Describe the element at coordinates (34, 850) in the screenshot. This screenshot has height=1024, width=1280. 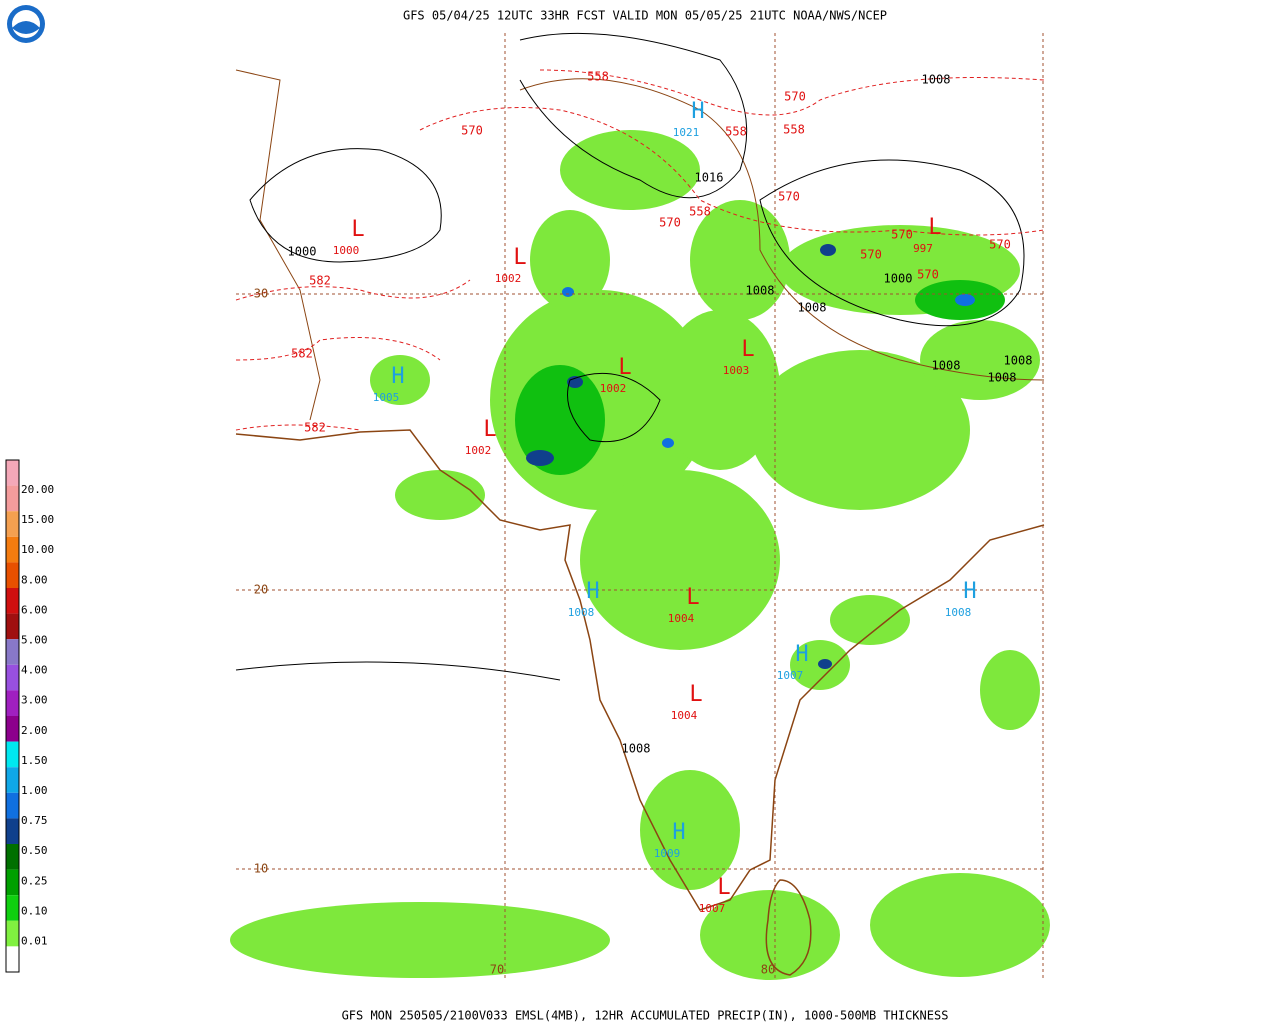
I see `legend-label: 0.50` at that location.